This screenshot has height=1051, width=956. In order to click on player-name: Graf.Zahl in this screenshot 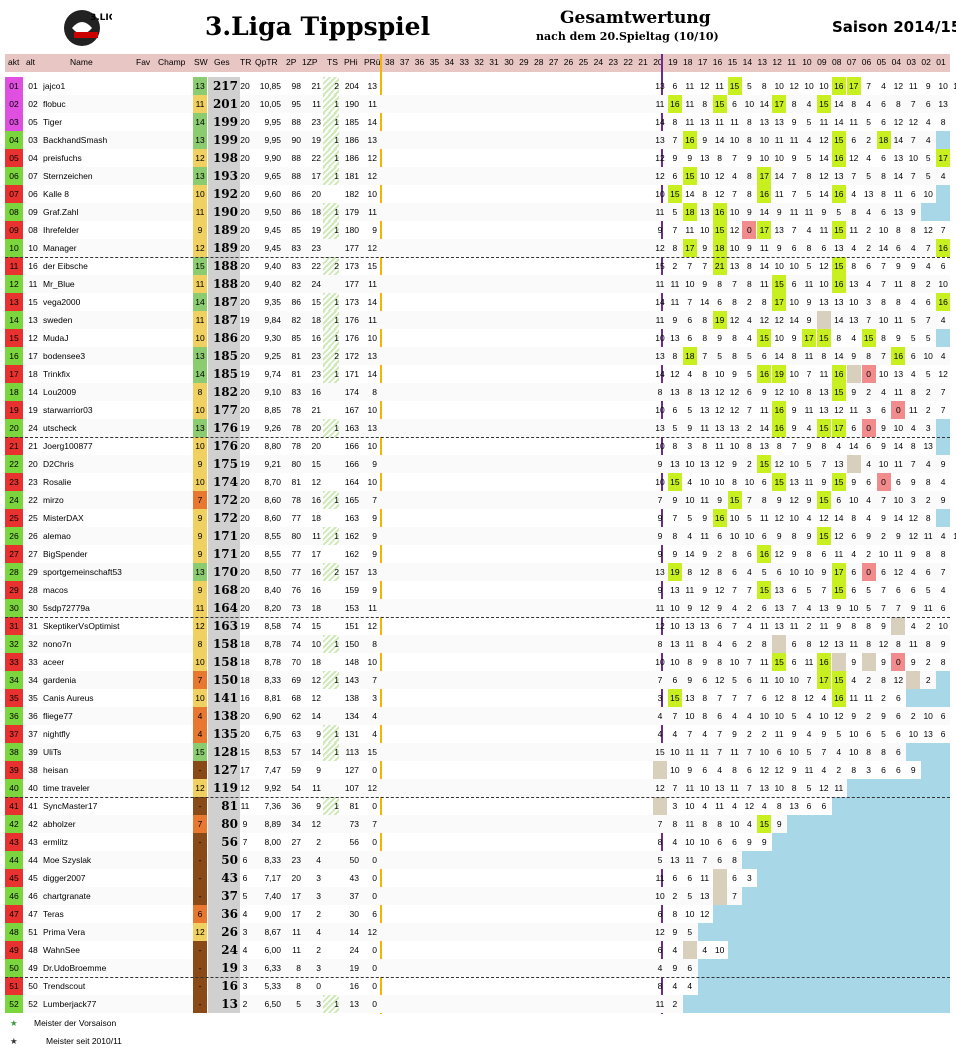, I will do `click(61, 212)`.